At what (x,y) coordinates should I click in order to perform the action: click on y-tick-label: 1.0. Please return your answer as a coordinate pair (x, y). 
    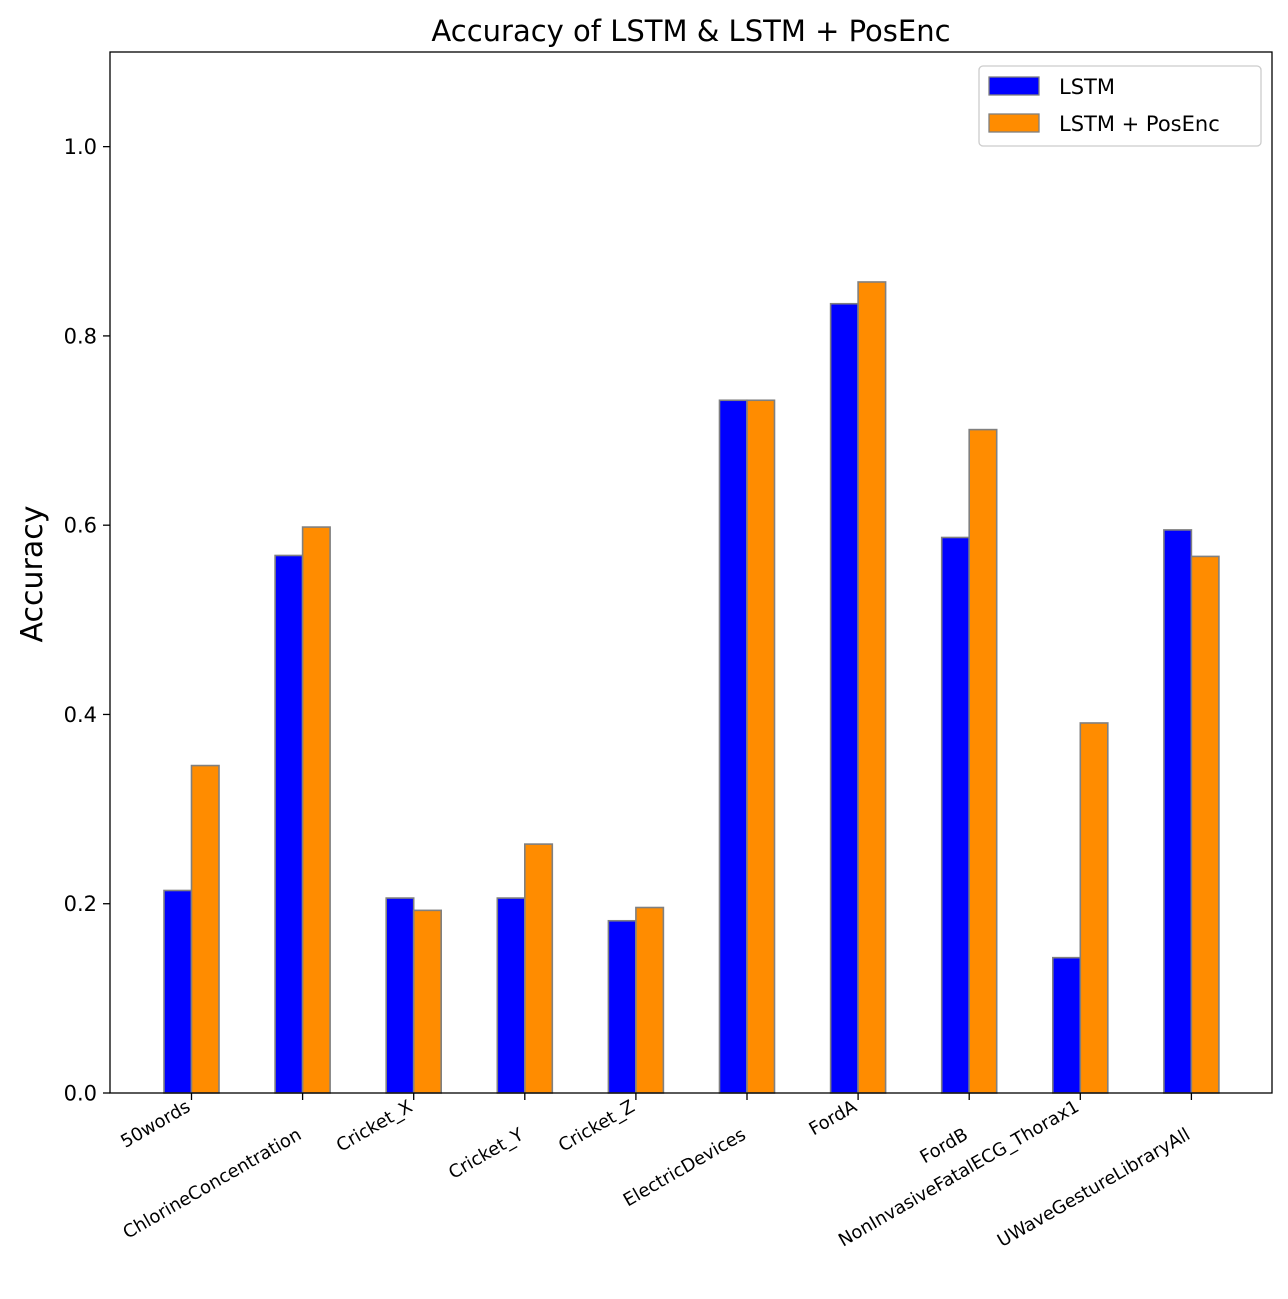
    Looking at the image, I should click on (80, 147).